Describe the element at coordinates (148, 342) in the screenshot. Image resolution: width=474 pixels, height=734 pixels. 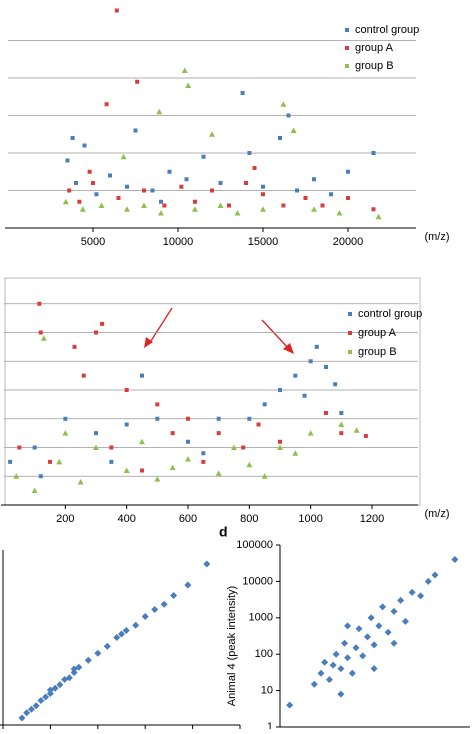
I see `arrow-head` at that location.